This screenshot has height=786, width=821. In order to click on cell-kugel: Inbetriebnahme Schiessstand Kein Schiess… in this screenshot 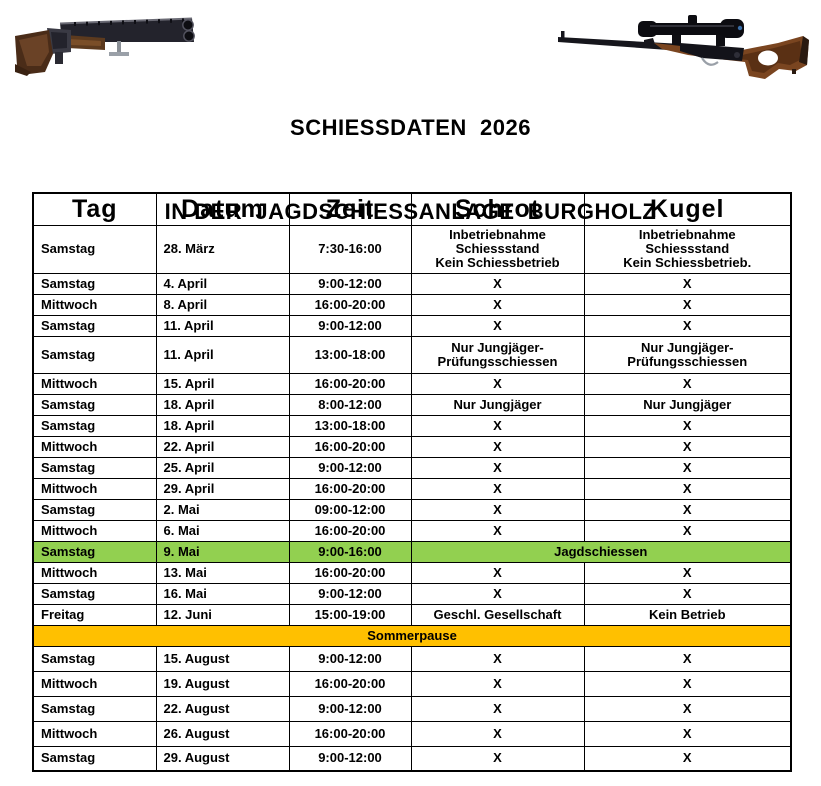, I will do `click(687, 249)`.